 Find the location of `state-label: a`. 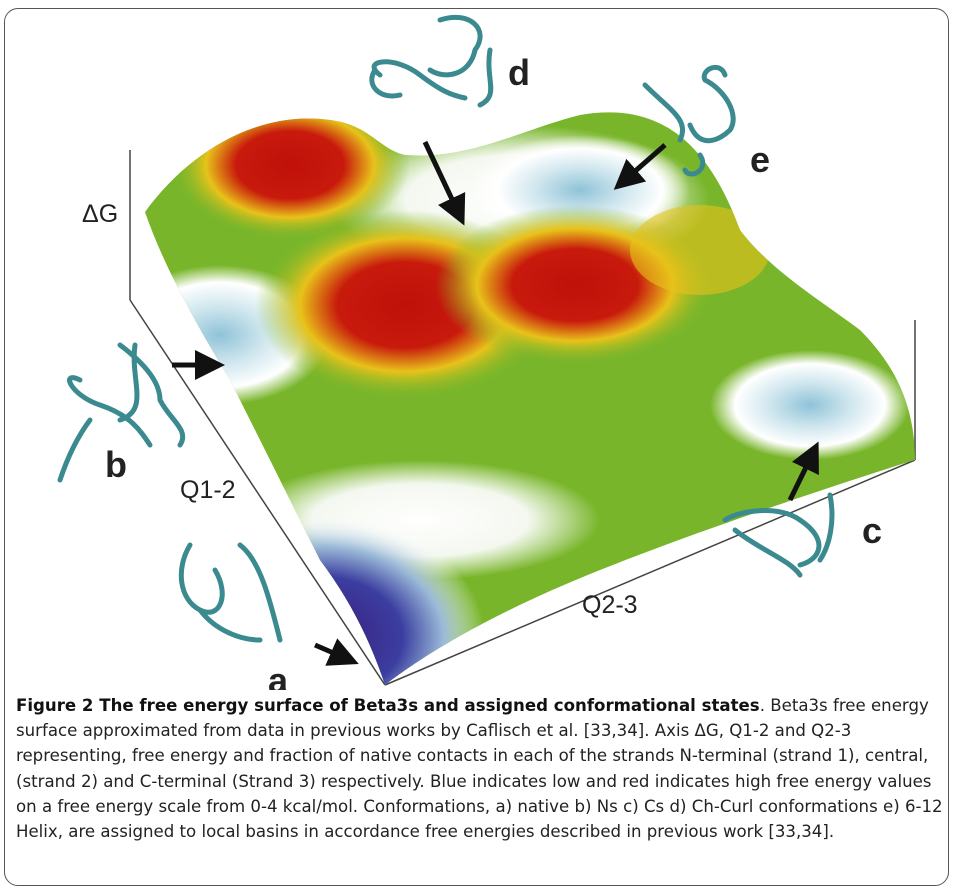

state-label: a is located at coordinates (278, 675).